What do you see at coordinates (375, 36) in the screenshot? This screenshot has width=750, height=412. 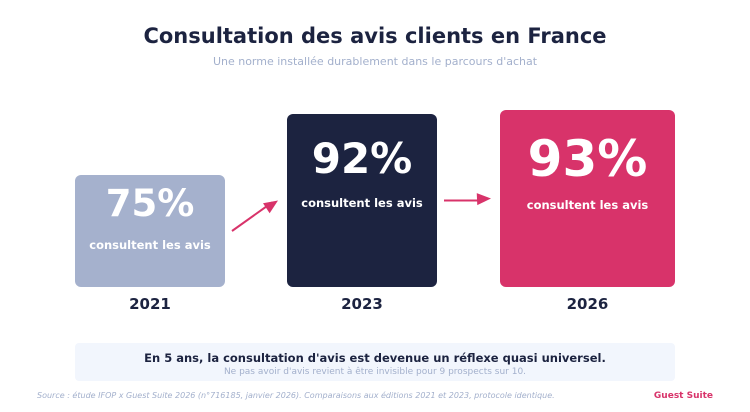 I see `chart-title: Consultation des avis clients en France` at bounding box center [375, 36].